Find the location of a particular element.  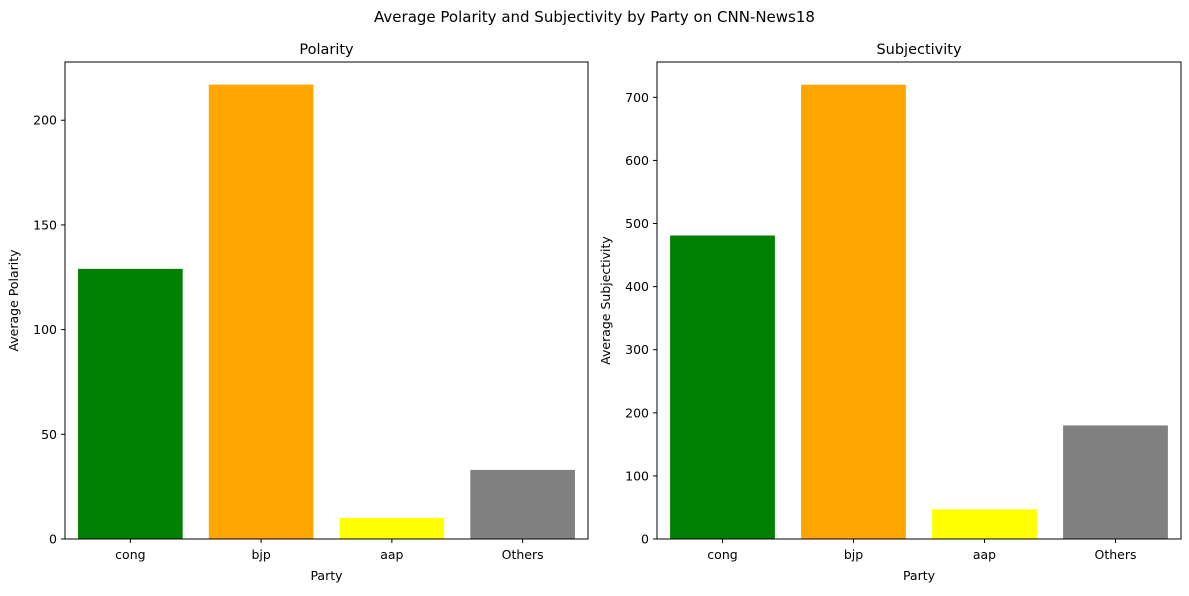

subjectivity-x-axis-label: Party is located at coordinates (919, 575).